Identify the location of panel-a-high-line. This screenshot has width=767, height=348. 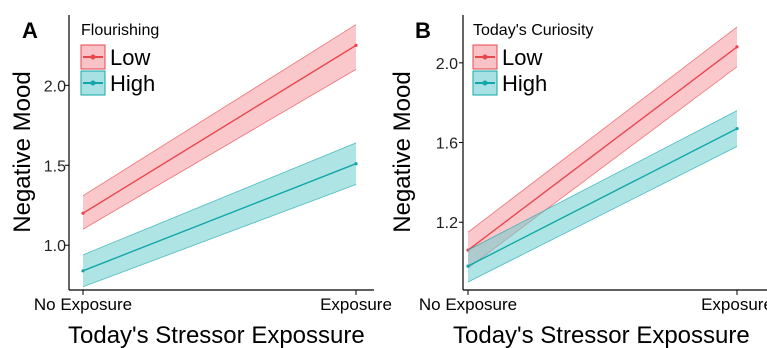
(219, 217).